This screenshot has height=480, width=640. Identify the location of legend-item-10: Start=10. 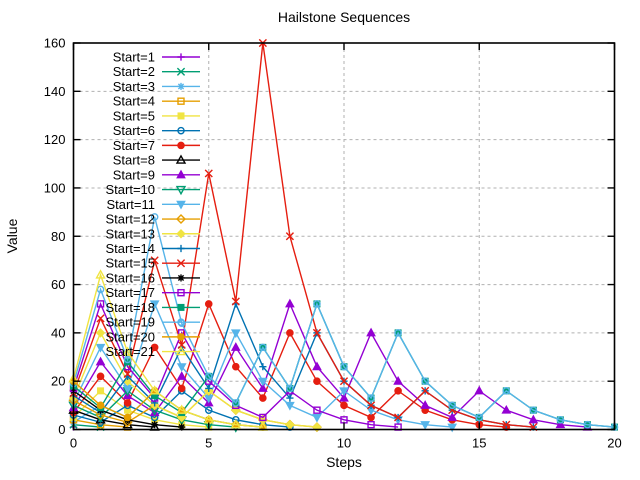
(152, 189).